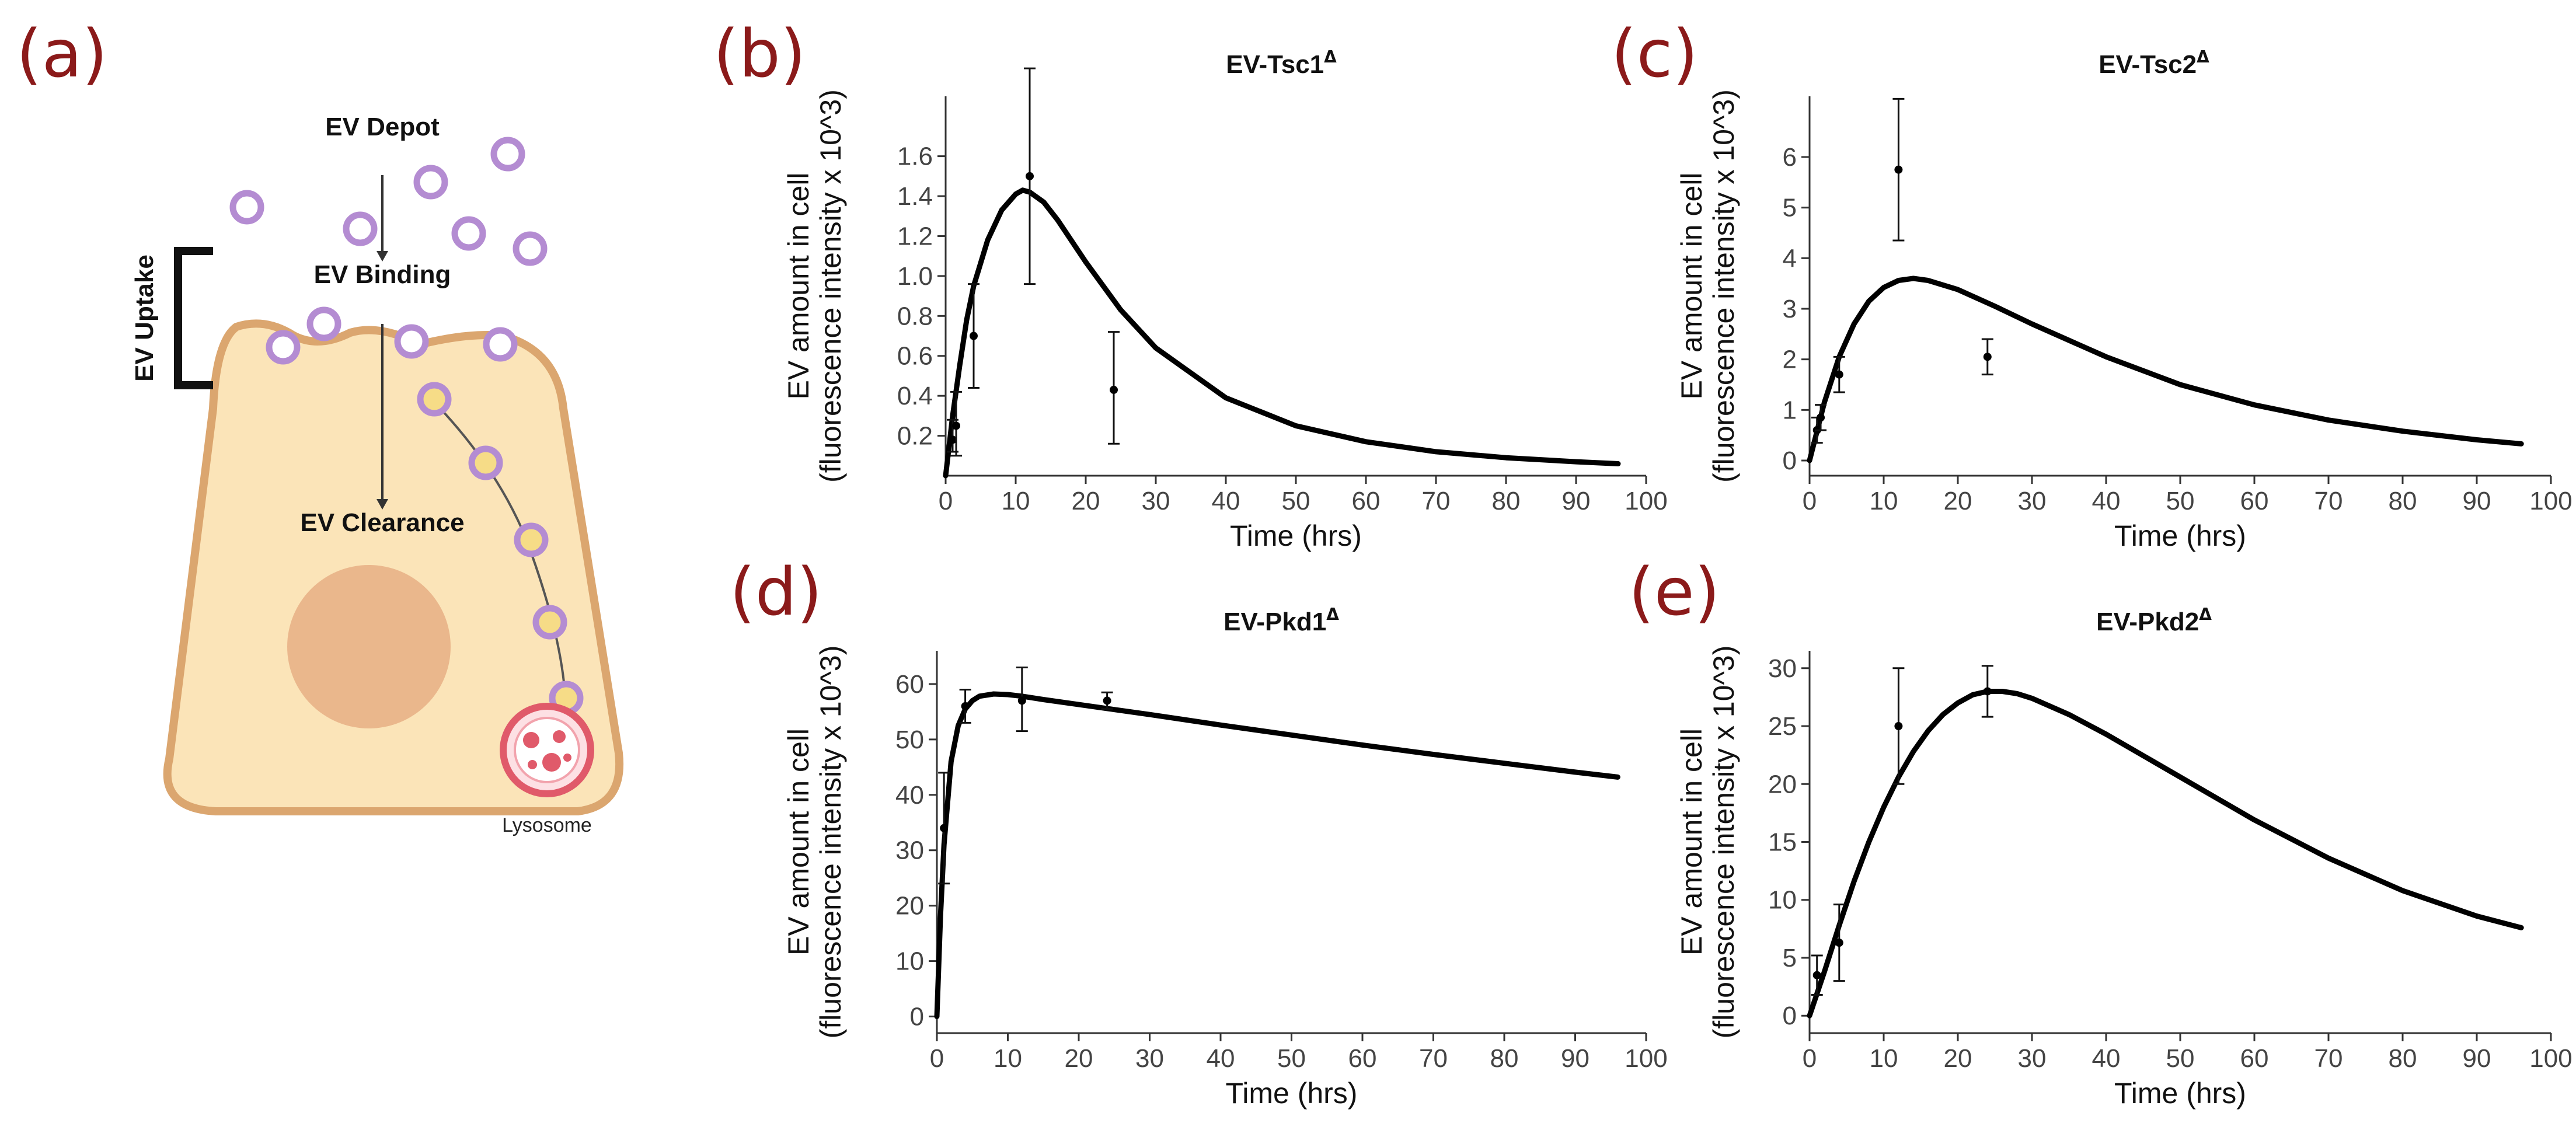 The height and width of the screenshot is (1130, 2576). What do you see at coordinates (915, 197) in the screenshot?
I see `y-tick-label: 1.4` at bounding box center [915, 197].